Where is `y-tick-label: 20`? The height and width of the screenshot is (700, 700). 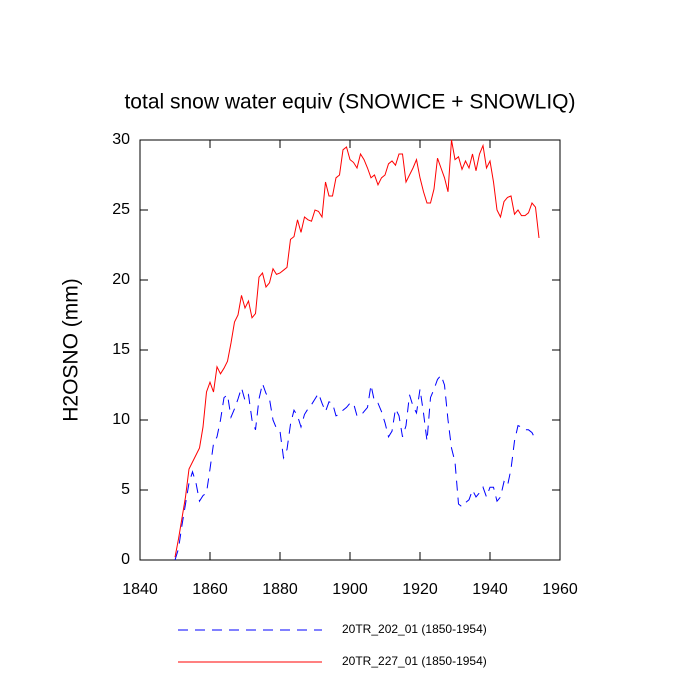 y-tick-label: 20 is located at coordinates (121, 279).